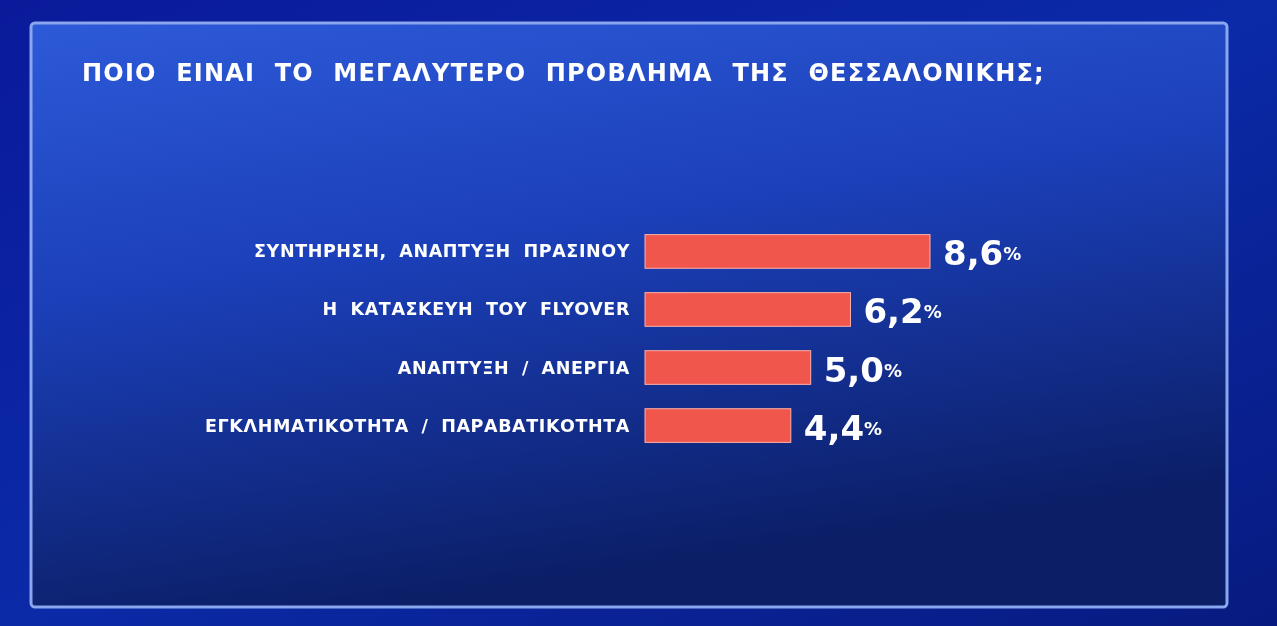 This screenshot has height=626, width=1277. What do you see at coordinates (476, 309) in the screenshot?
I see `y-tick-label: Η ΚΑΤΑΣΚΕΥΗ ΤΟΥ FLYOVER` at bounding box center [476, 309].